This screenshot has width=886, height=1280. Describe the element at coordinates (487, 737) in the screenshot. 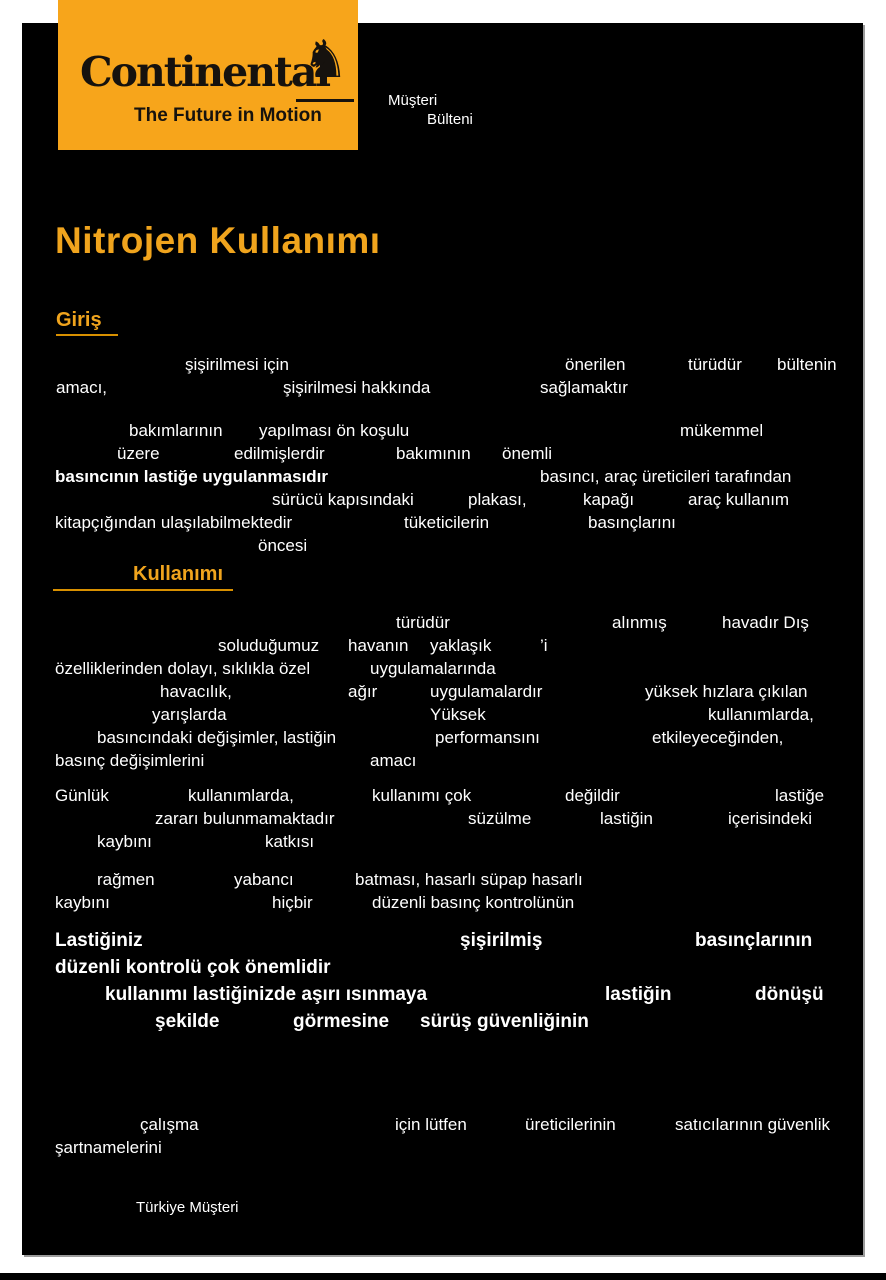

I see `text-segment: performansını` at that location.